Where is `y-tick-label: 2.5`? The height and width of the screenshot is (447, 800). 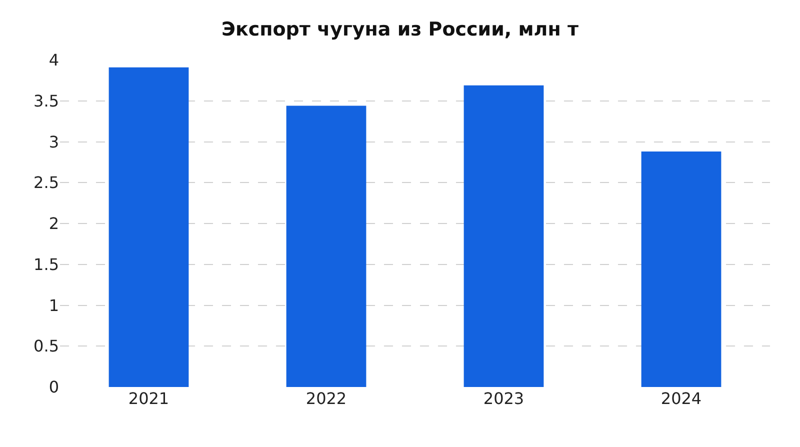
y-tick-label: 2.5 is located at coordinates (46, 182).